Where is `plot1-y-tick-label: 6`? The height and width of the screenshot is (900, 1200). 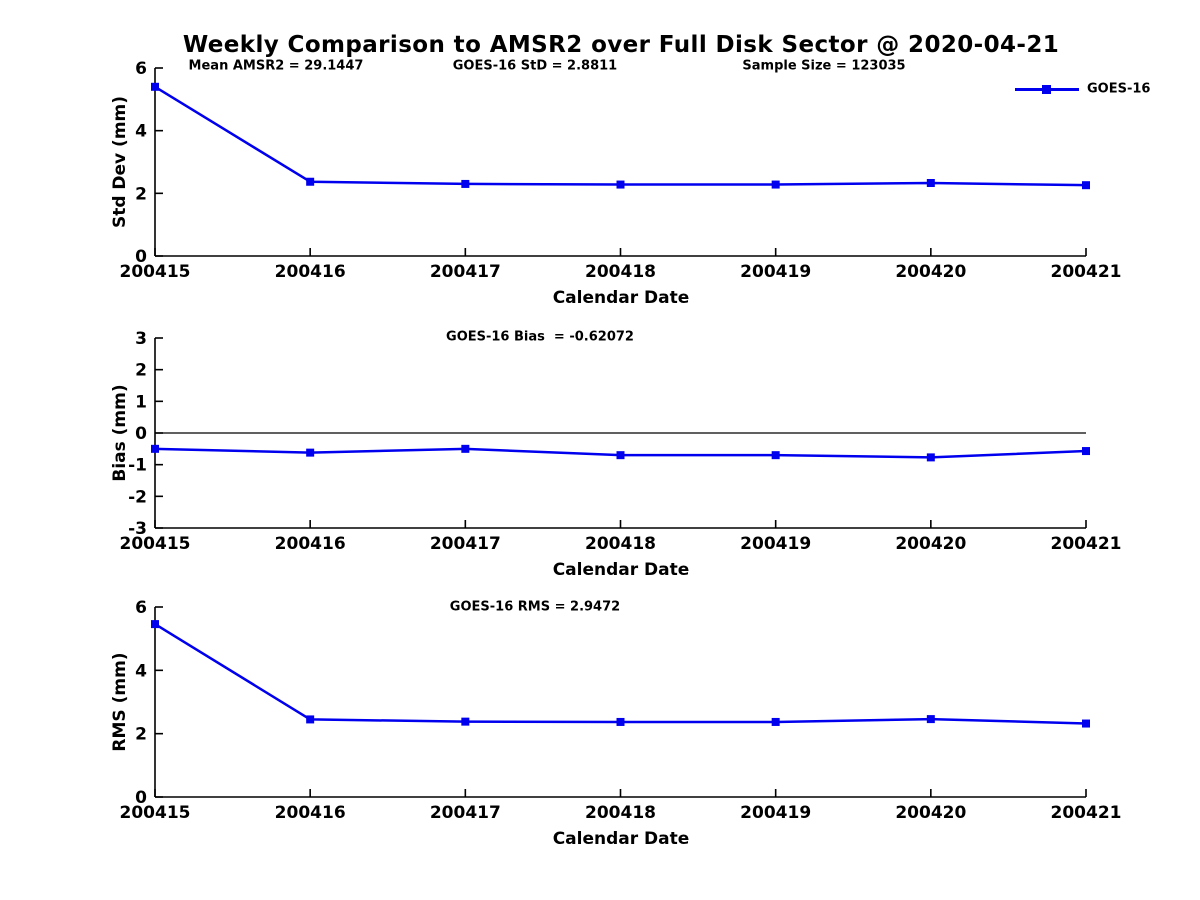 plot1-y-tick-label: 6 is located at coordinates (141, 69).